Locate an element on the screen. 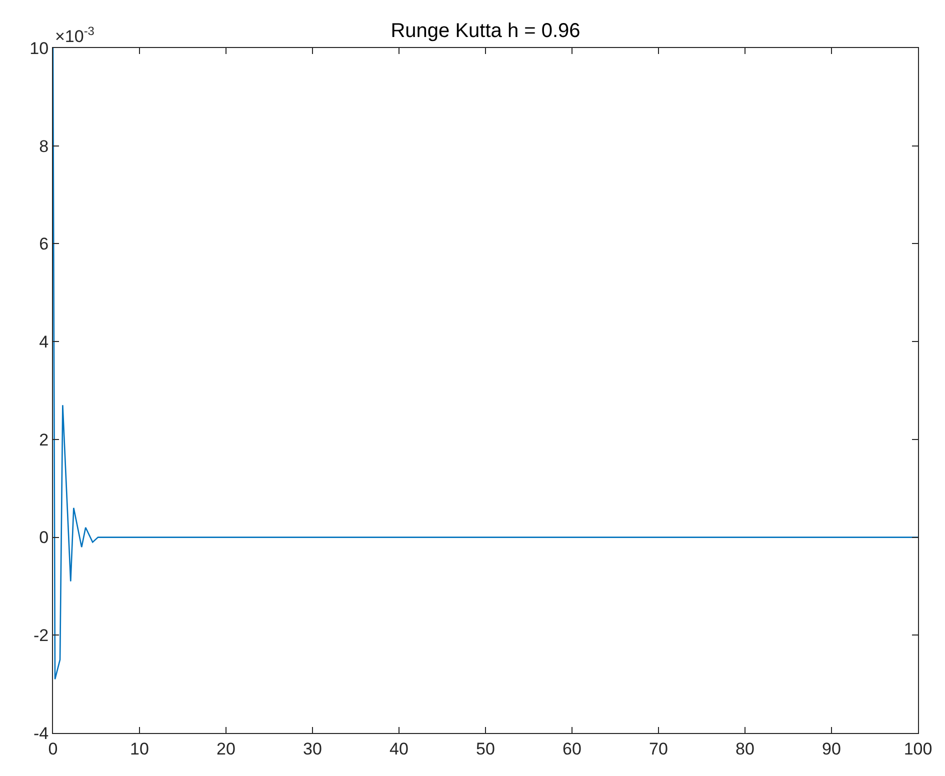 Image resolution: width=945 pixels, height=776 pixels. text: ×10$^{-3}$ is located at coordinates (75, 35).